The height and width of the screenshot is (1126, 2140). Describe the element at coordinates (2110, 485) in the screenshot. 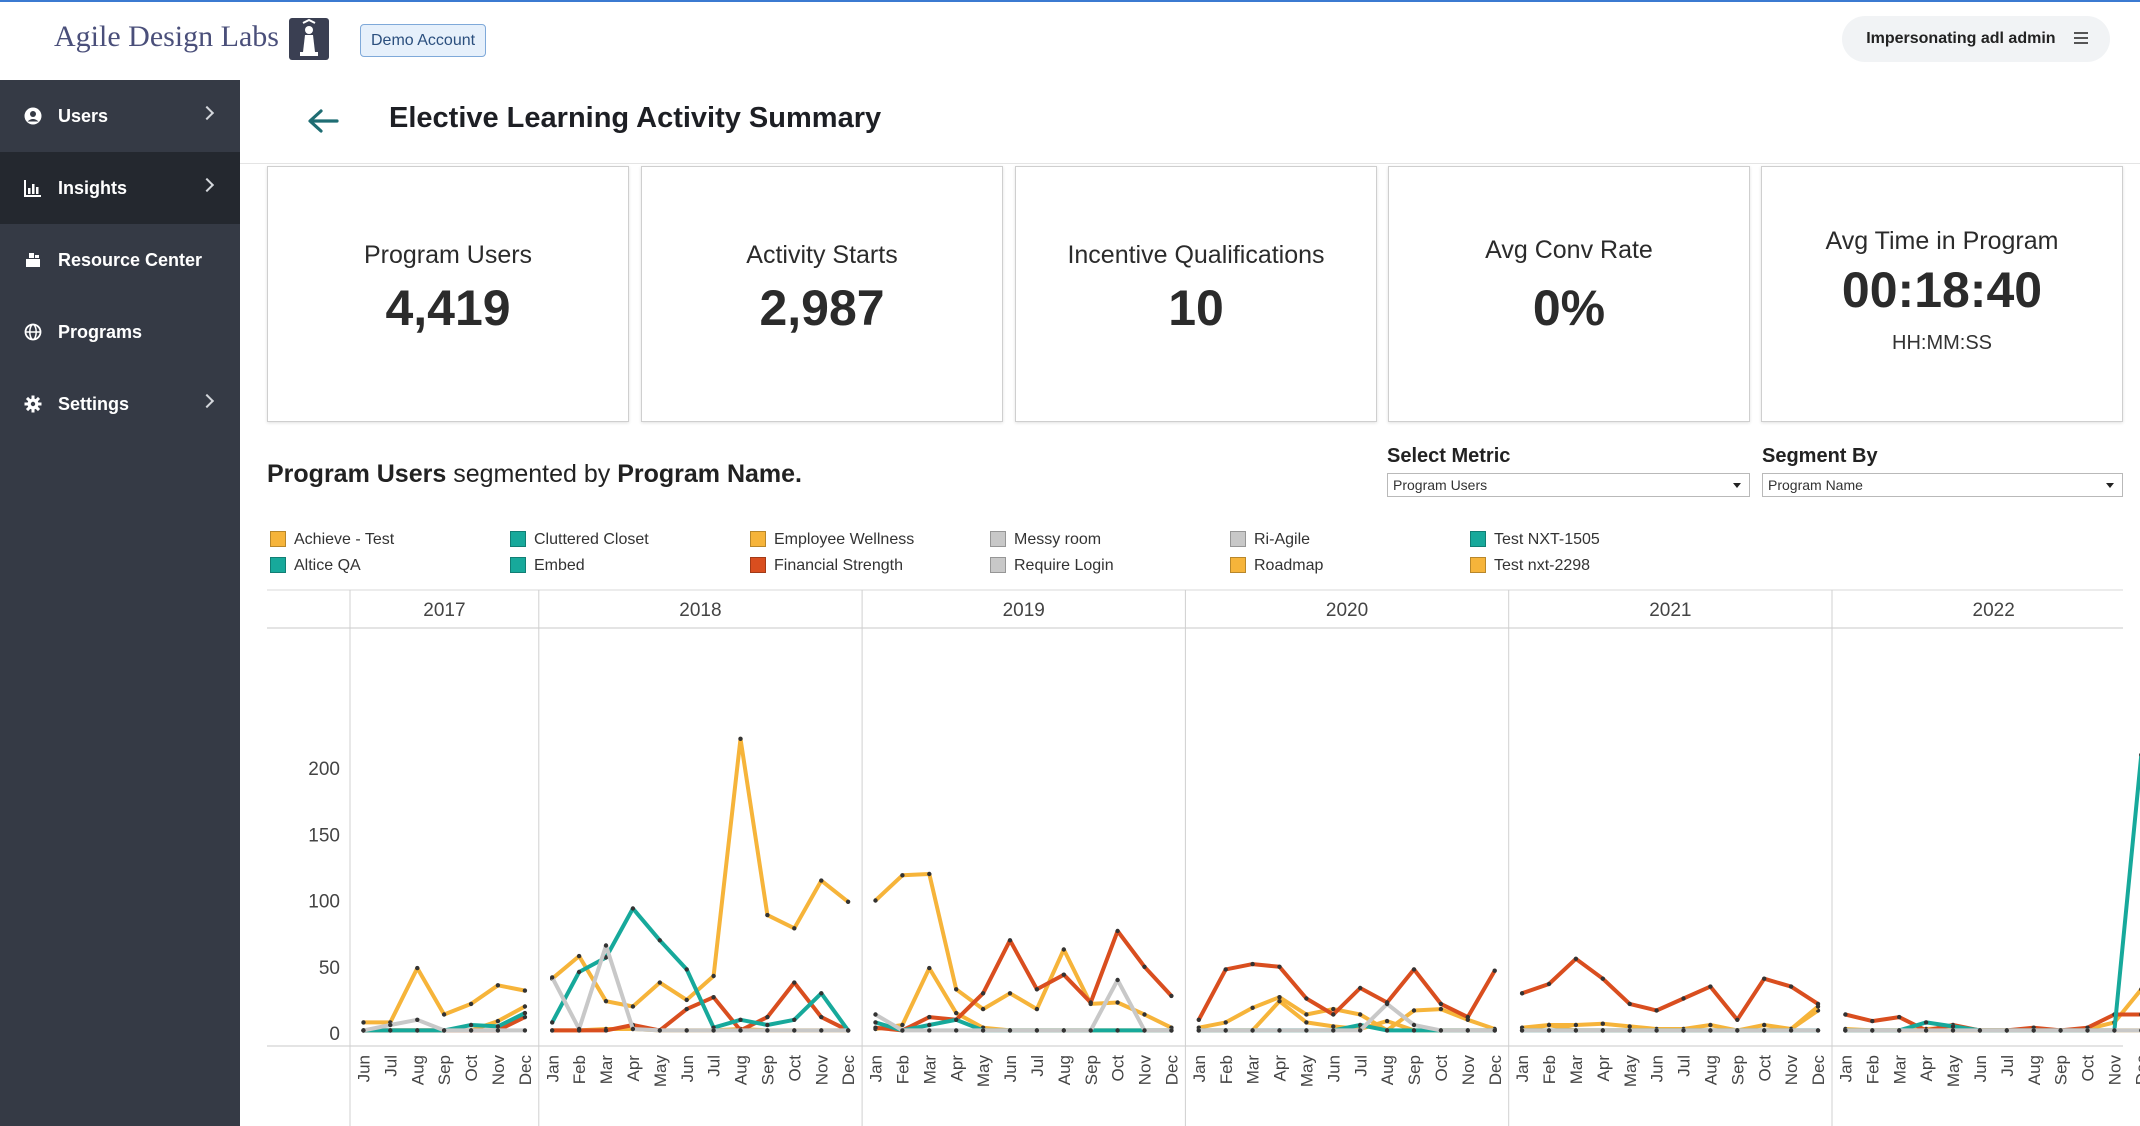

I see `caret-down-icon` at that location.